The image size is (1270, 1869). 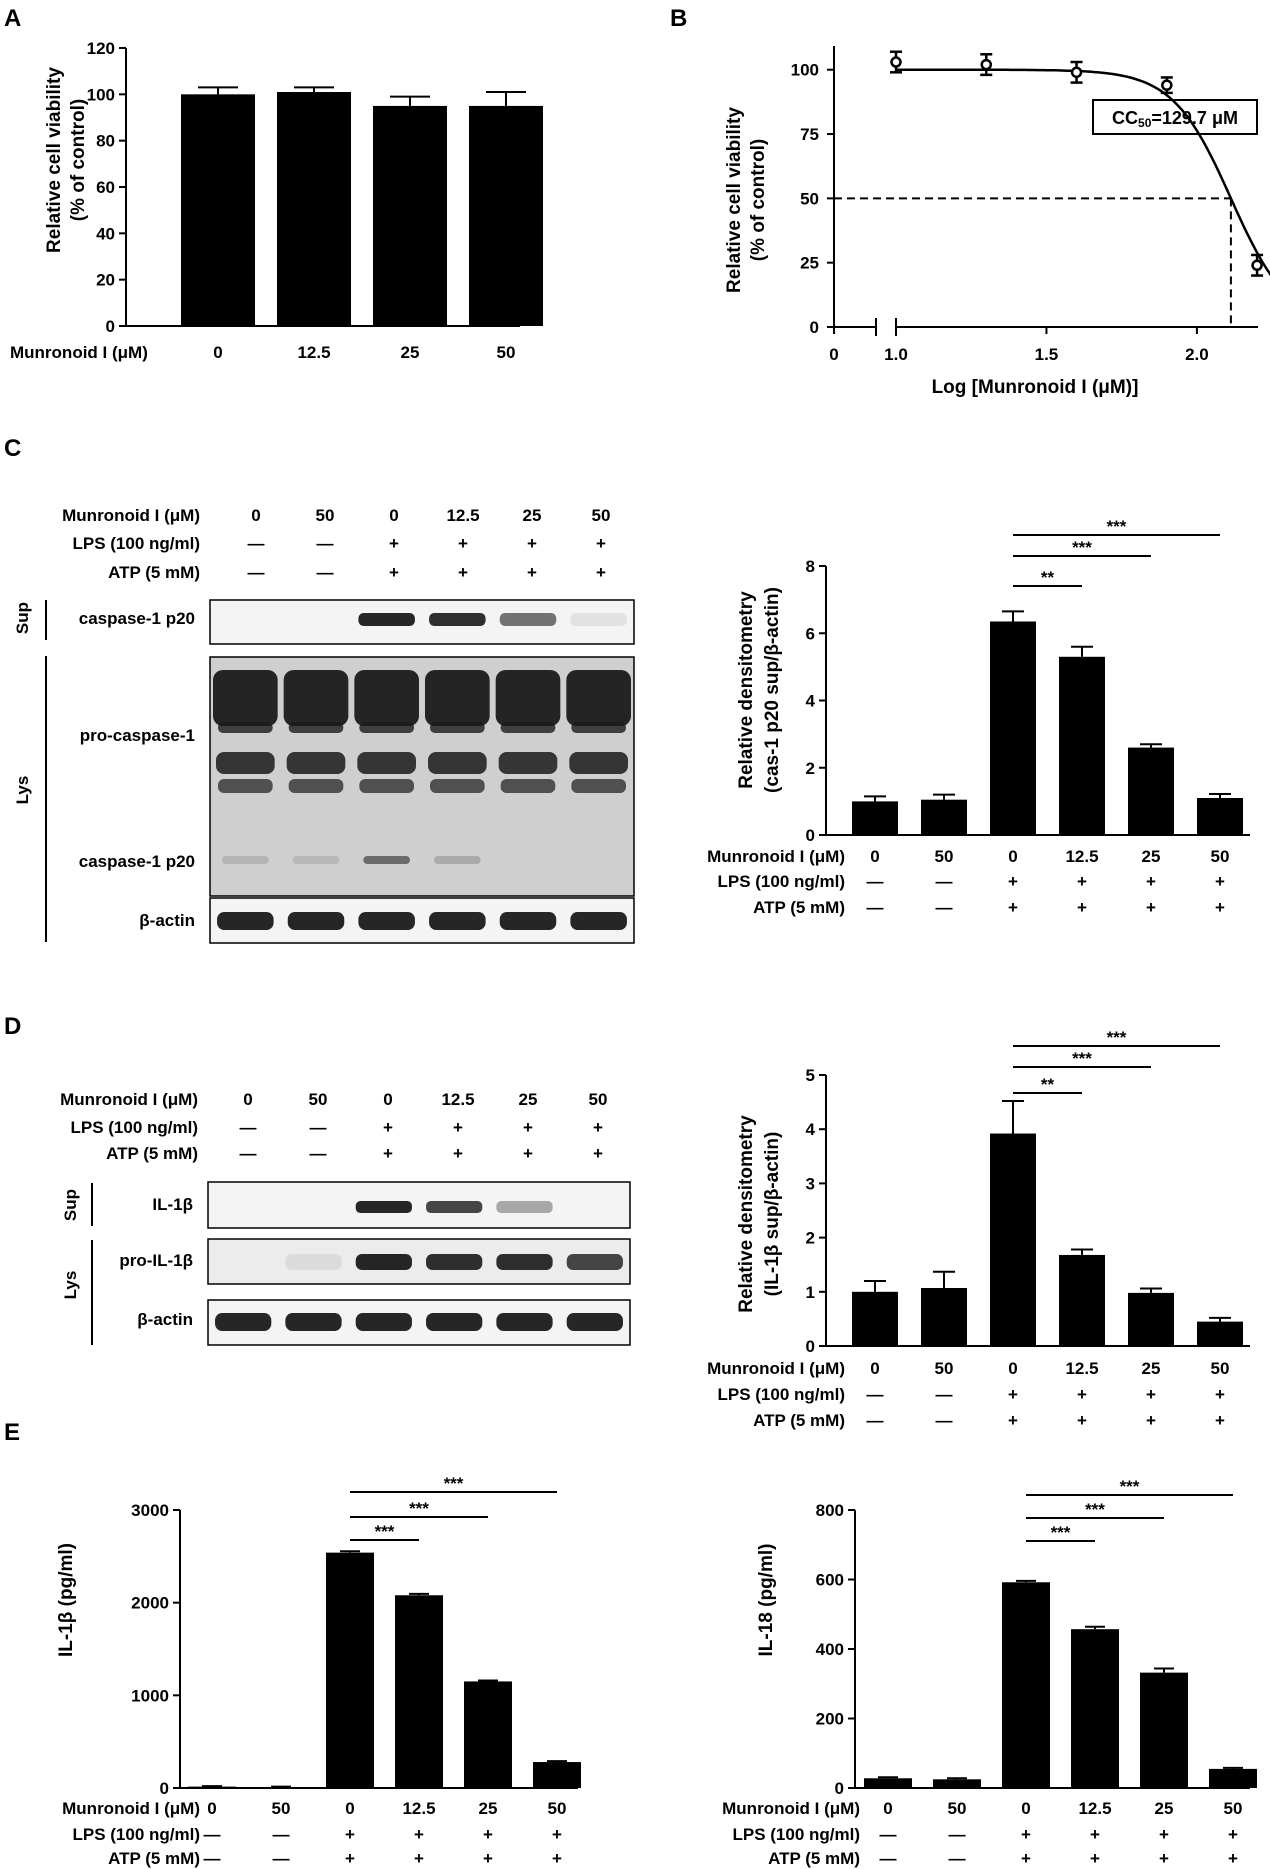 I want to click on chart-d-ytick-label: 0, so click(x=810, y=1346).